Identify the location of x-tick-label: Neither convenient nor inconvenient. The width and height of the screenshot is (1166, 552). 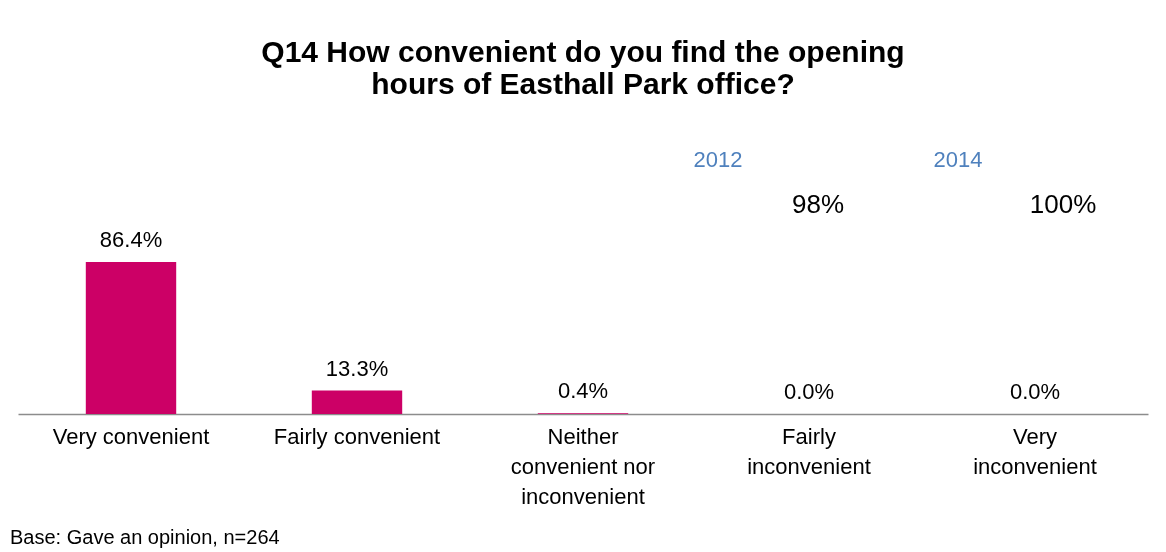
(583, 466).